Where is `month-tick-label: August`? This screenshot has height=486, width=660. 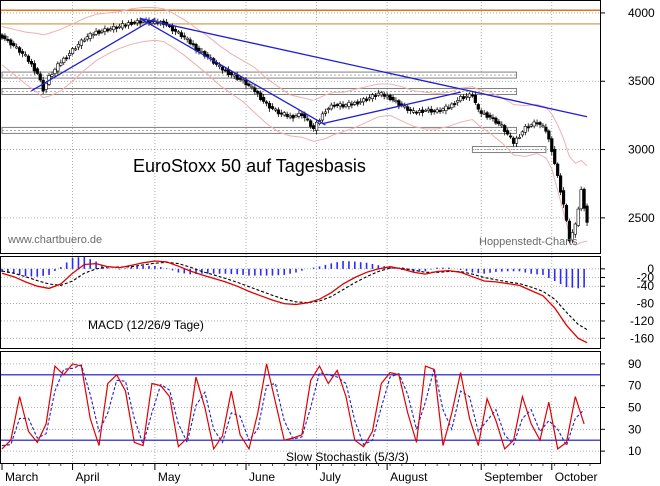
month-tick-label: August is located at coordinates (409, 477).